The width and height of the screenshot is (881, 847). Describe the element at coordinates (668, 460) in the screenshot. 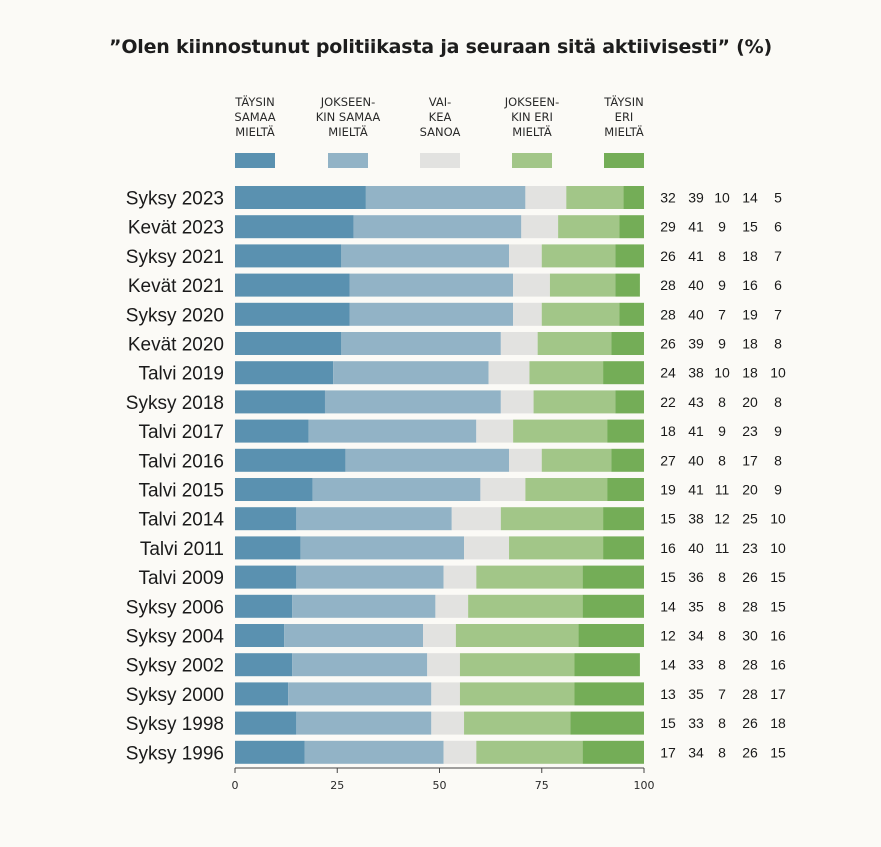

I see `data-label: 27` at that location.